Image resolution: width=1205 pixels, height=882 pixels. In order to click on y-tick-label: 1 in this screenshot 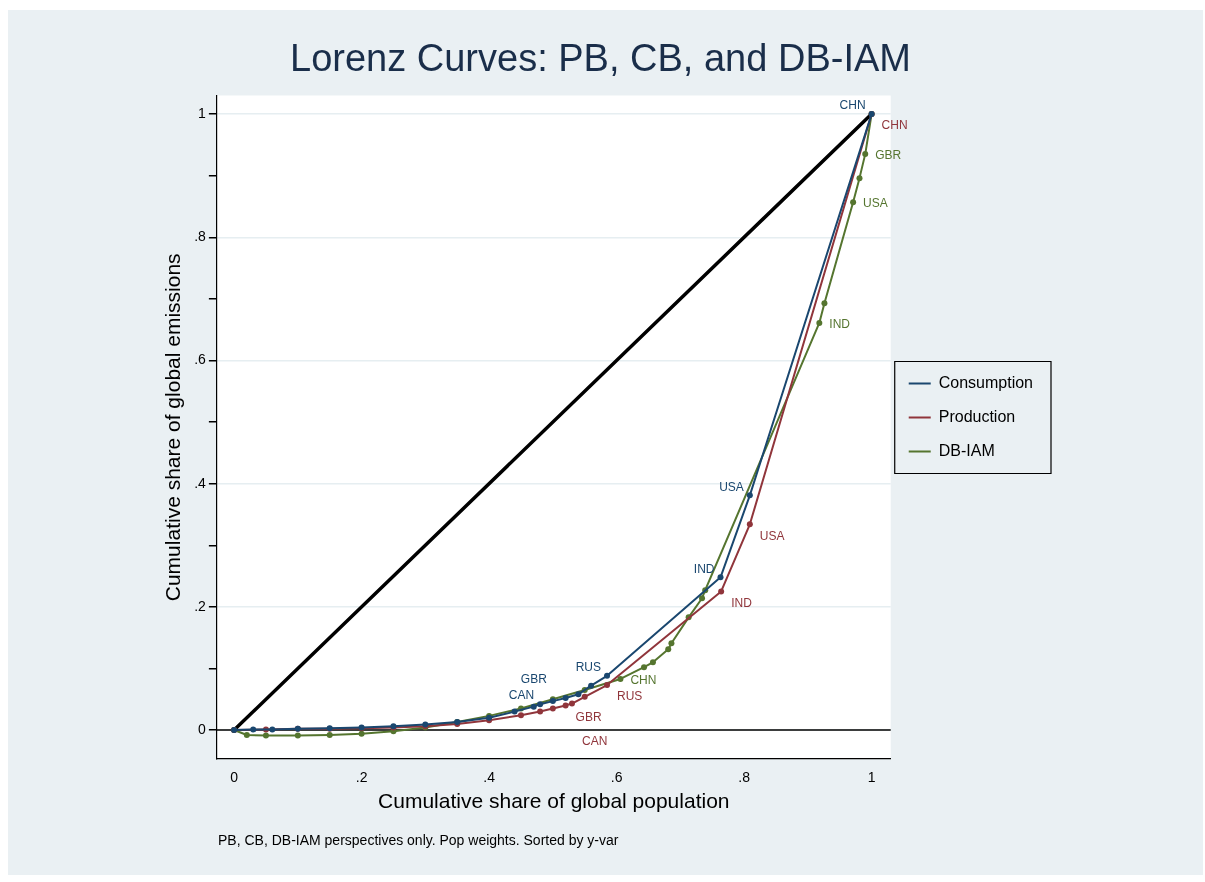, I will do `click(202, 112)`.